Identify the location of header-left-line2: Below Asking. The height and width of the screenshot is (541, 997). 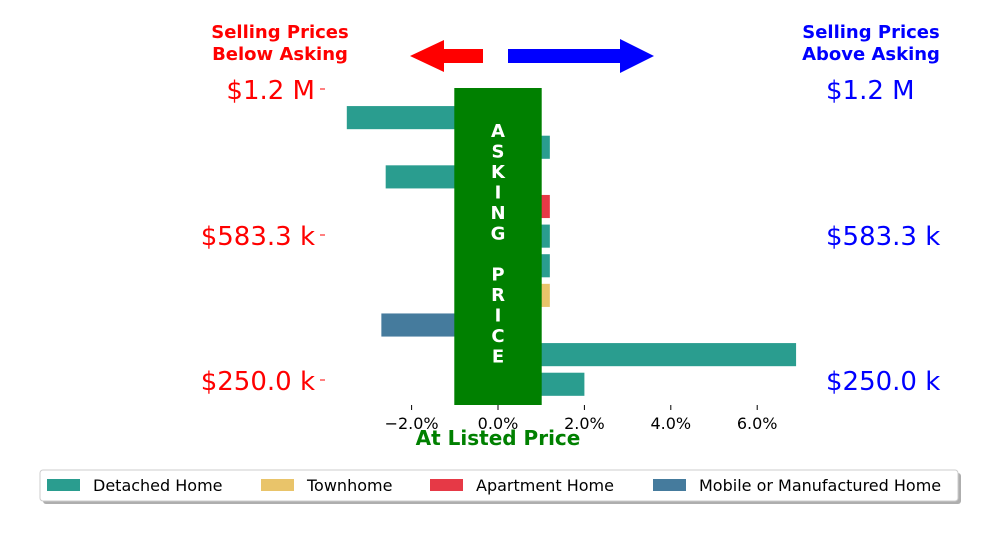
(280, 54).